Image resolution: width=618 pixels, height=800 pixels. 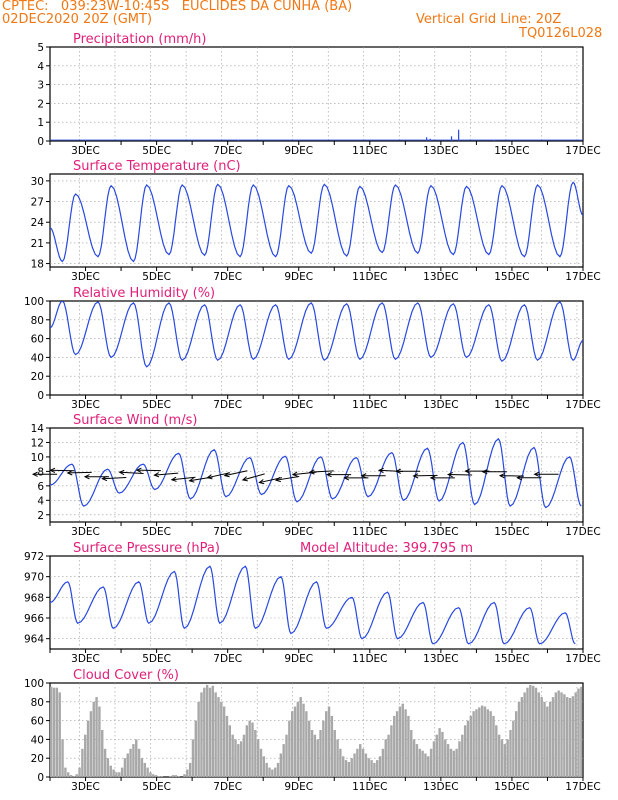 What do you see at coordinates (37, 443) in the screenshot?
I see `y-tick-label: 12` at bounding box center [37, 443].